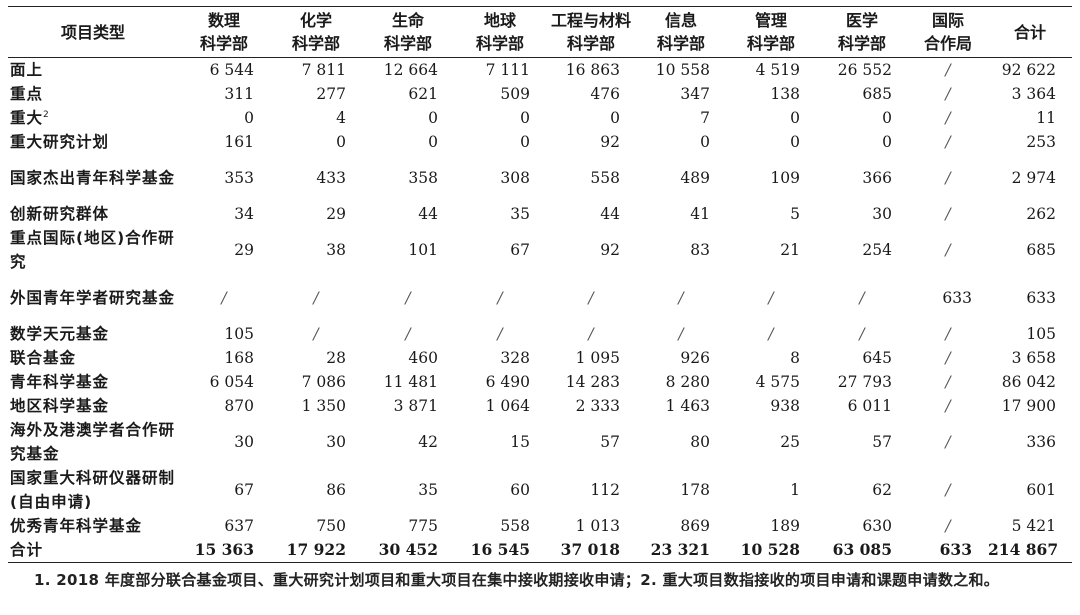 This screenshot has width=1080, height=615. I want to click on table-cell: 16 545, so click(500, 550).